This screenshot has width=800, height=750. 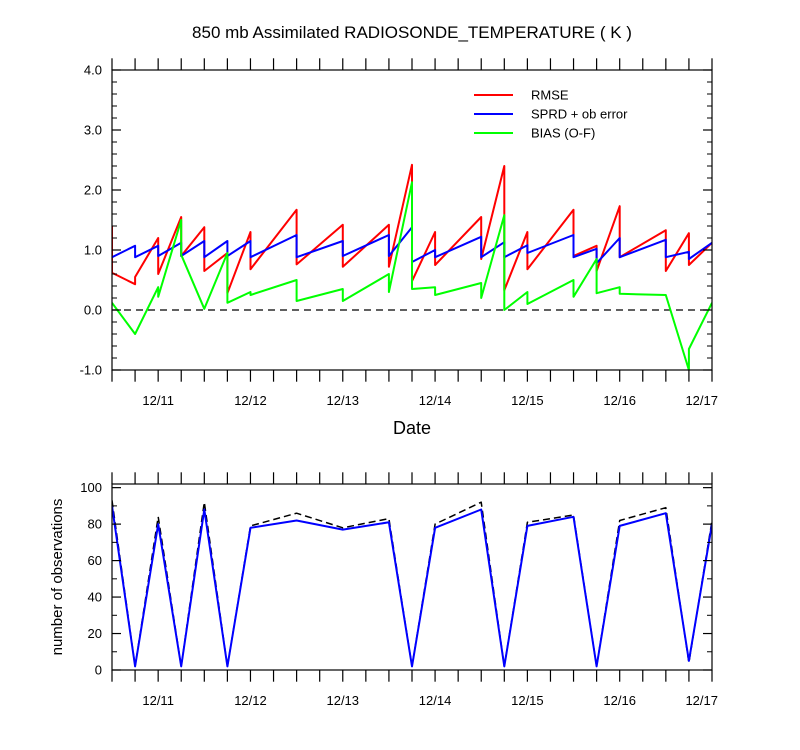 What do you see at coordinates (579, 114) in the screenshot?
I see `legend-label: SPRD + ob error` at bounding box center [579, 114].